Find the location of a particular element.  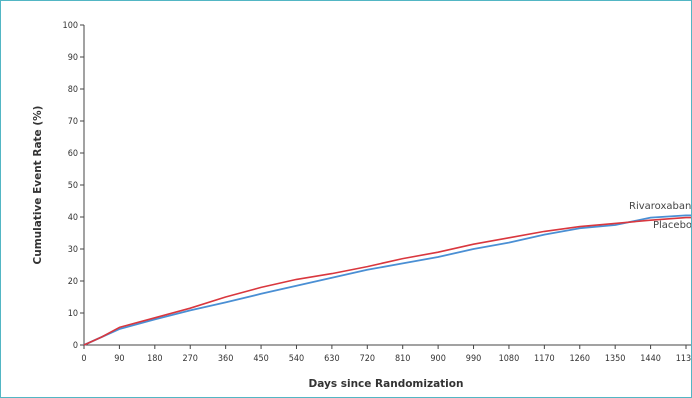

x-tick-label: 990 is located at coordinates (473, 359).